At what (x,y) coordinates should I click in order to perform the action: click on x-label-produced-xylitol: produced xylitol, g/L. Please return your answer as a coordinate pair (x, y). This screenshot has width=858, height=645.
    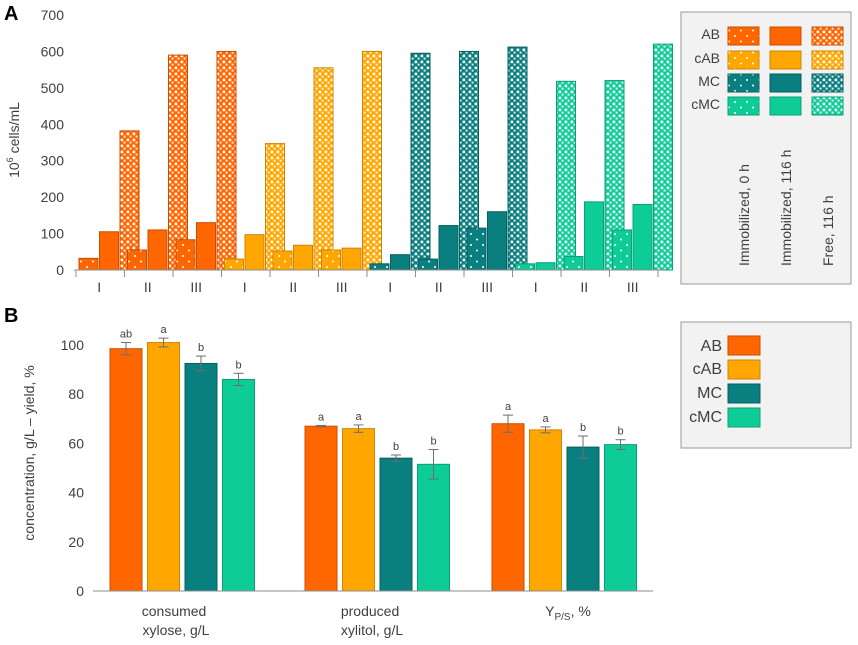
    Looking at the image, I should click on (372, 620).